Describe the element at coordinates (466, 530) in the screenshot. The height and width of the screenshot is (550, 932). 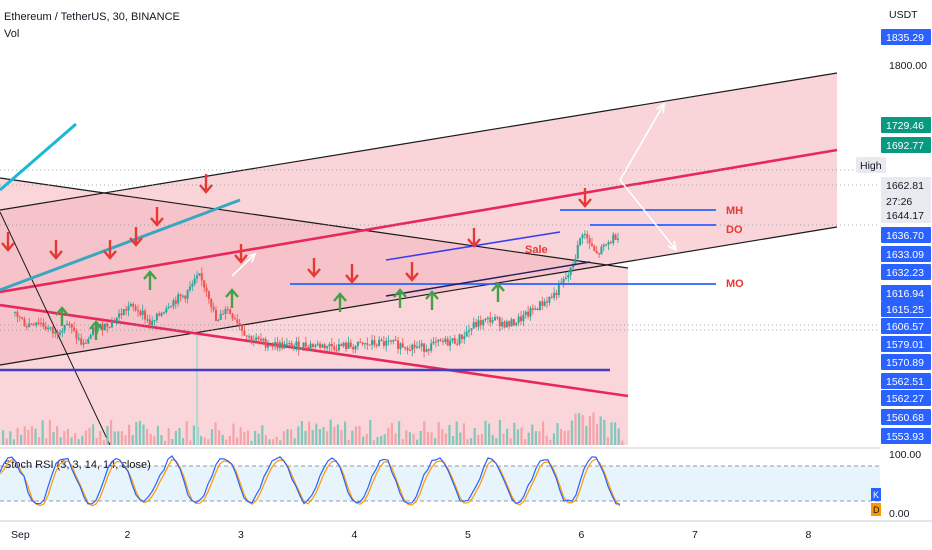
I see `time-axis: Sep 2 3 4 5 6 7 8` at that location.